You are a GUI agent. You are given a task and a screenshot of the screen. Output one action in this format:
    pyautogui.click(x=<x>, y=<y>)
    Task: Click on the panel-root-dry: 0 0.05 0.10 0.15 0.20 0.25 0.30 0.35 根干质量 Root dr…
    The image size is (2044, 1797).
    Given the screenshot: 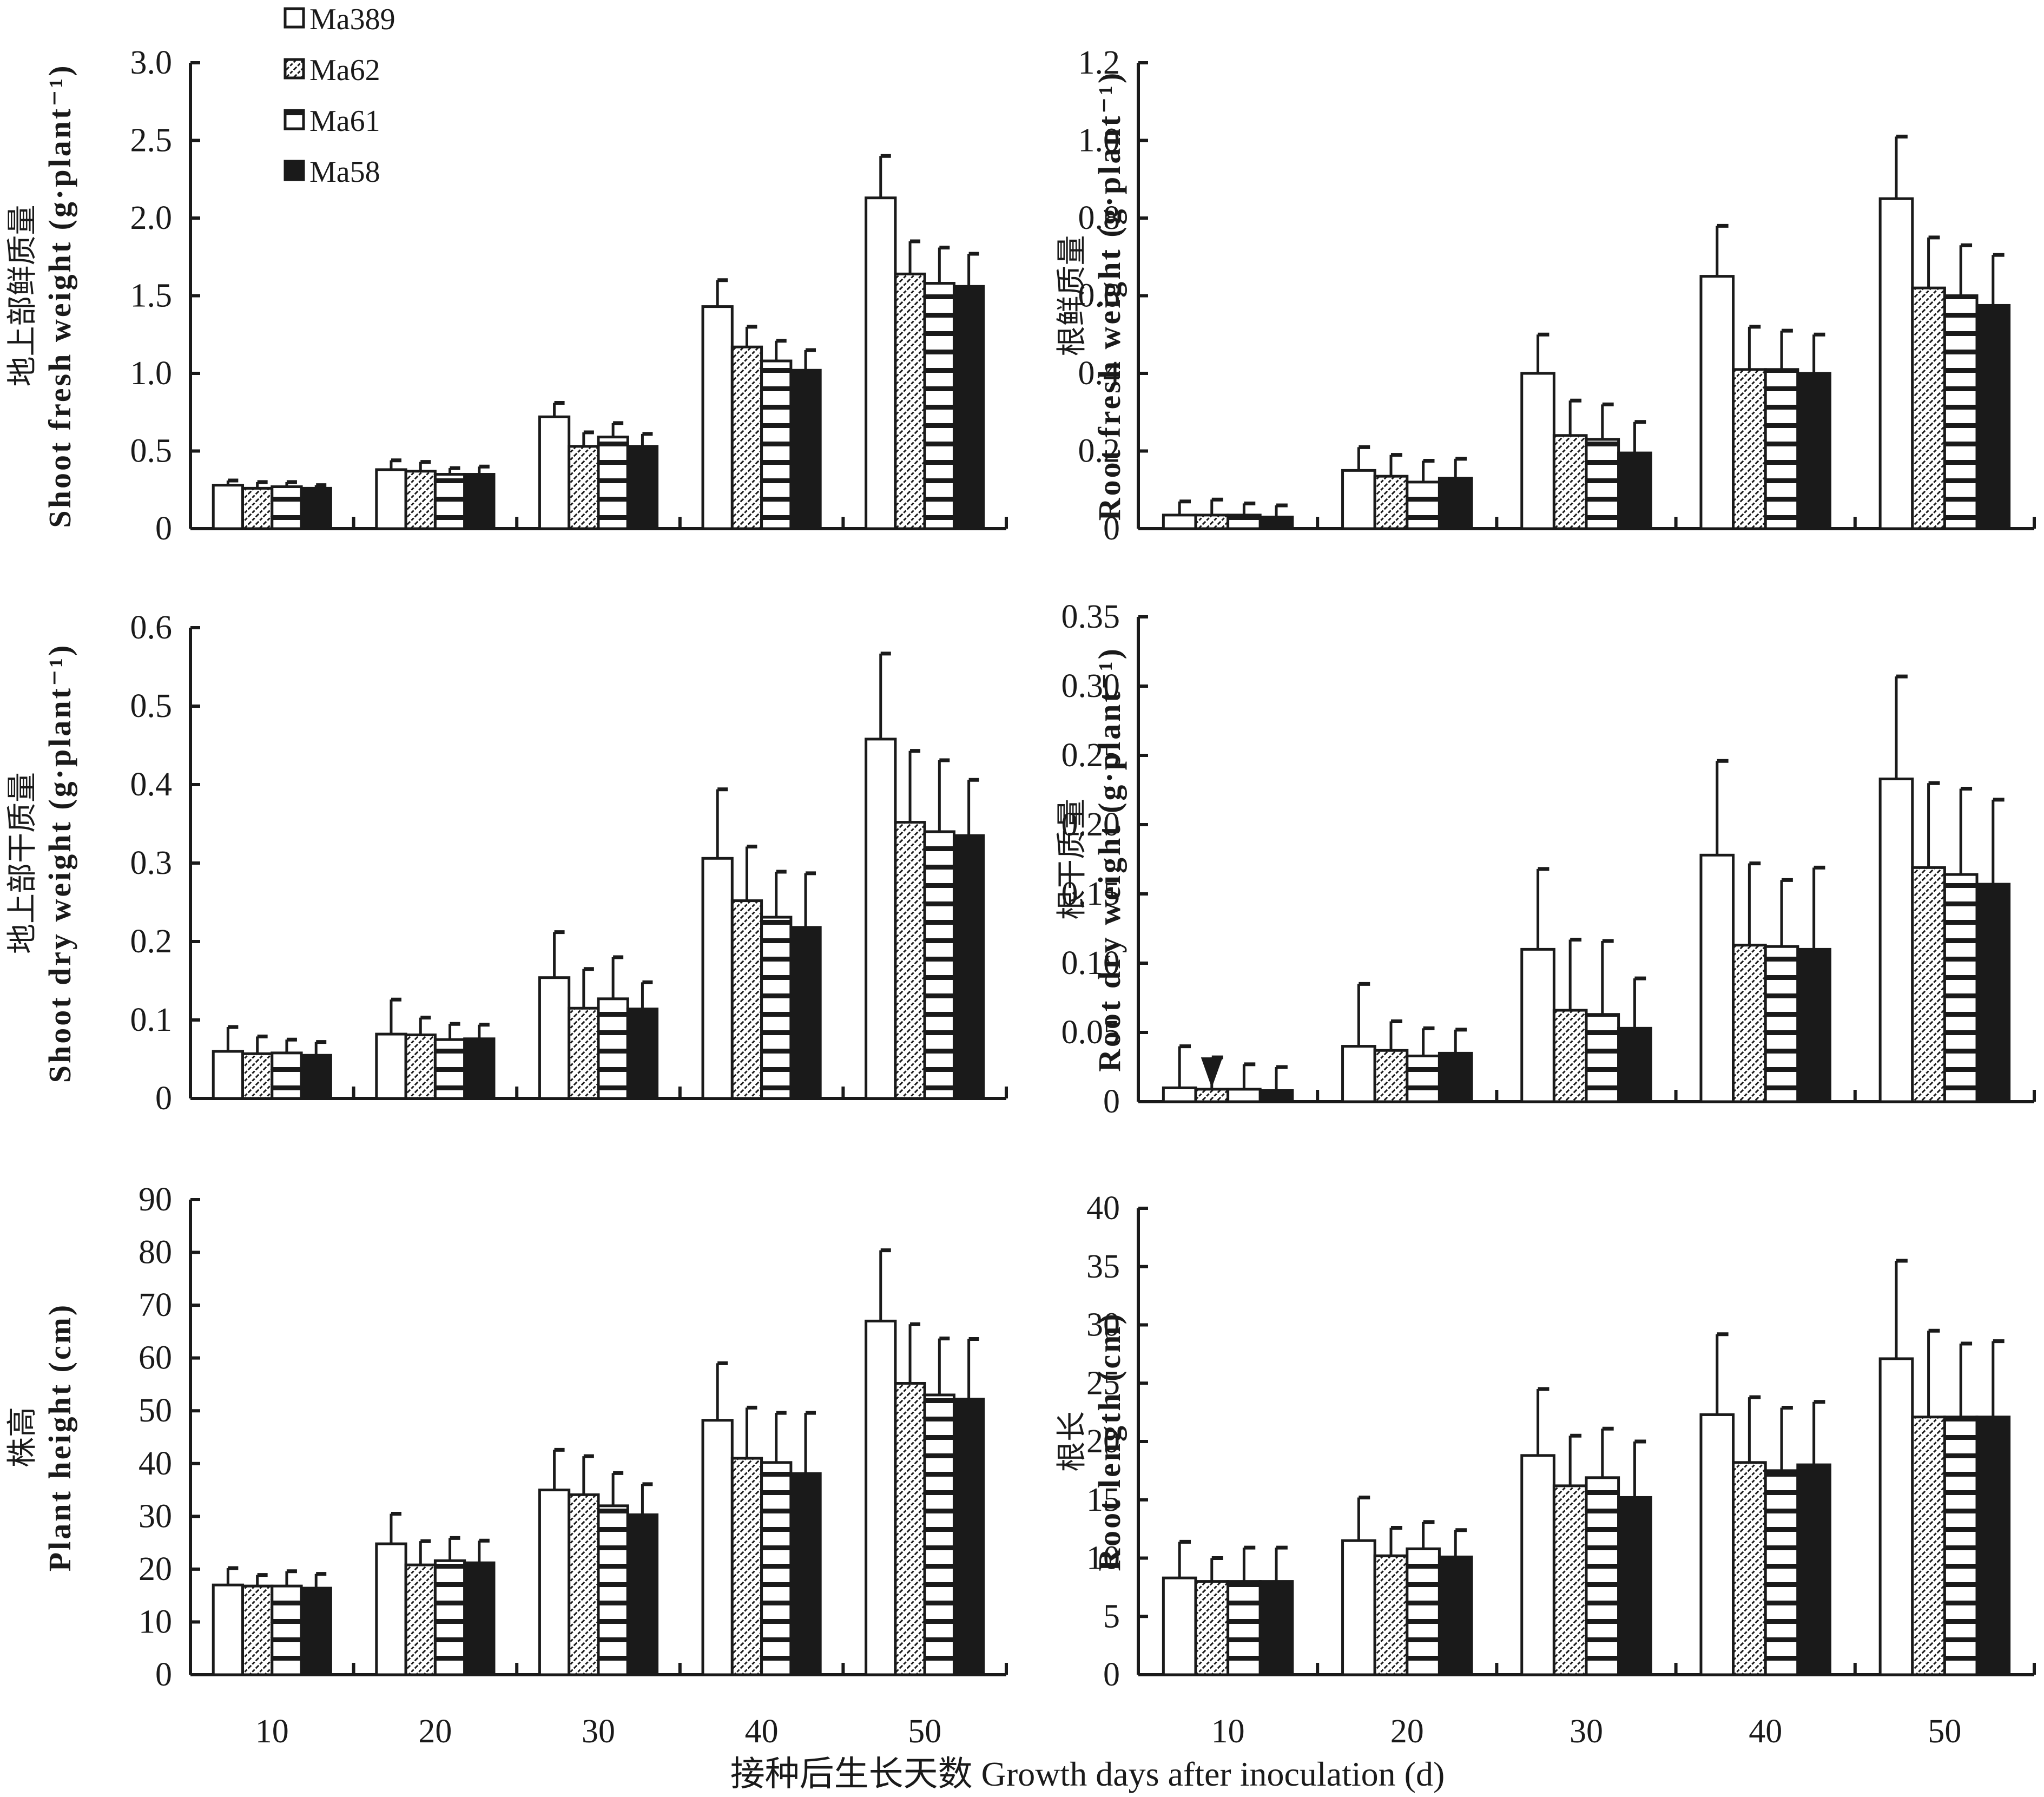 What is the action you would take?
    pyautogui.click(x=1545, y=859)
    